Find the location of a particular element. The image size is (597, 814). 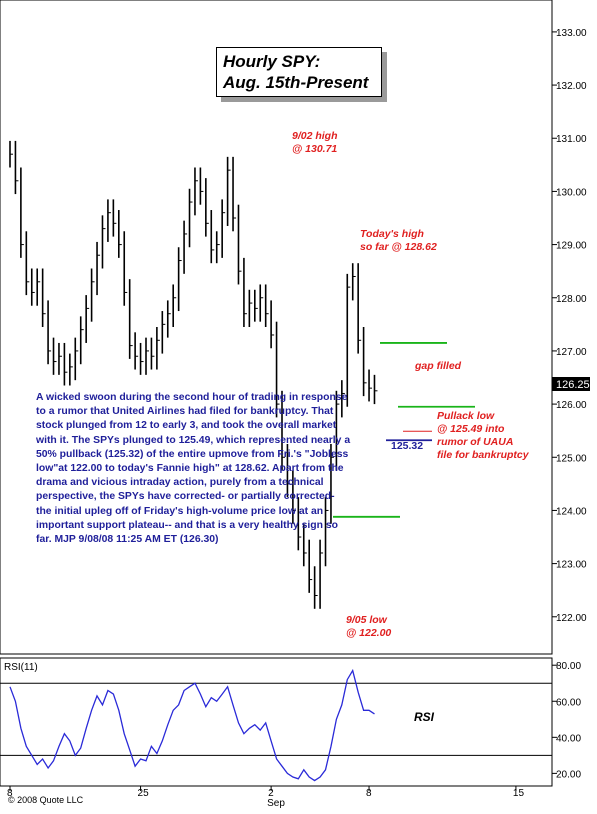

price-tick-label: 130.00 is located at coordinates (571, 192).